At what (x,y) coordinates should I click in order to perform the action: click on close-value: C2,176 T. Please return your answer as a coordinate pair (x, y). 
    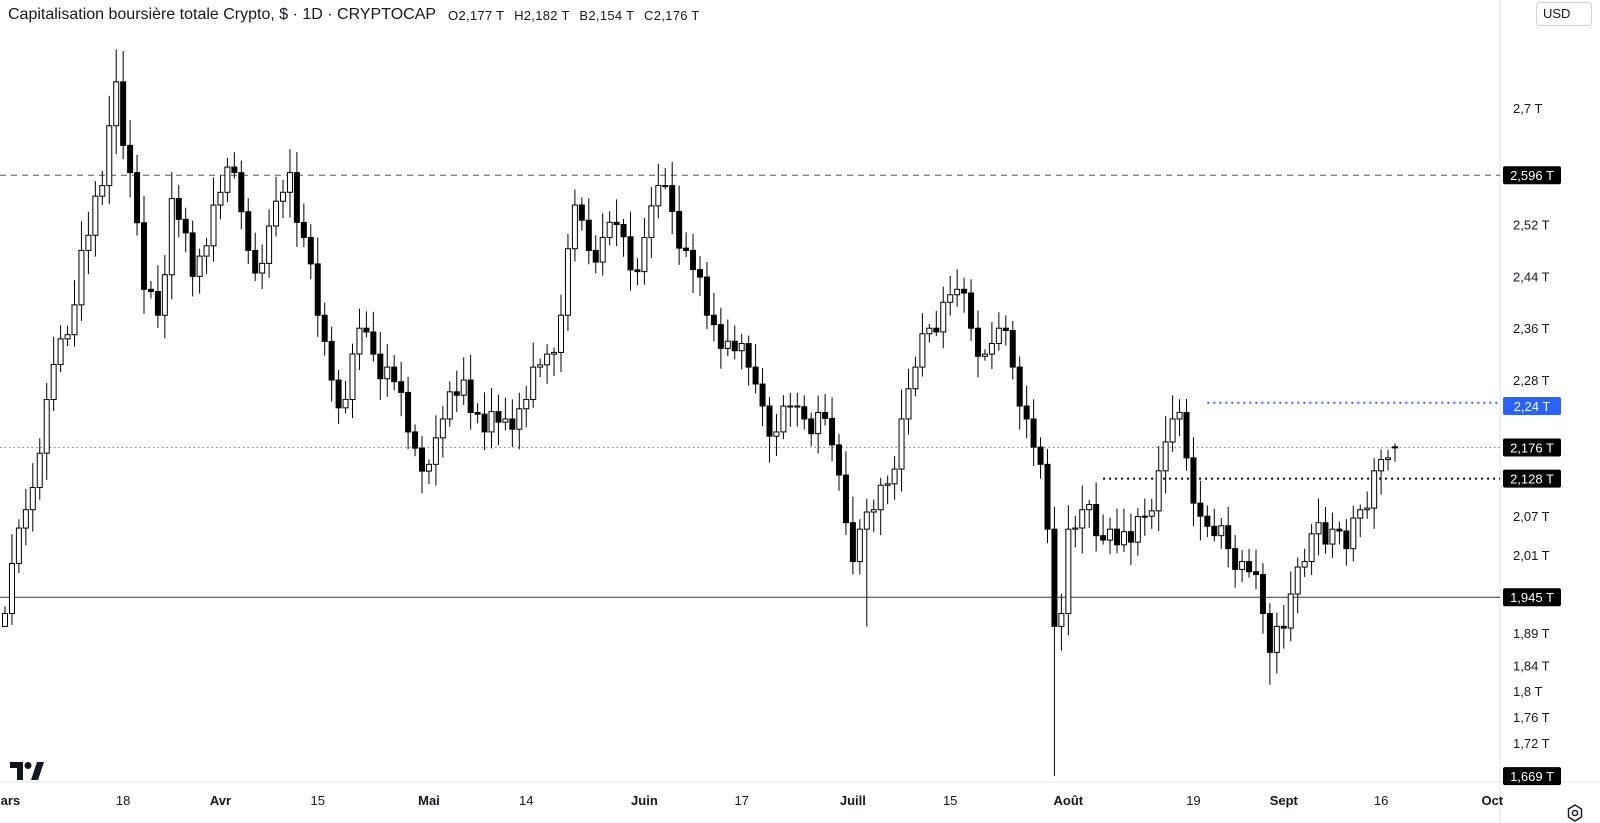
    Looking at the image, I should click on (672, 15).